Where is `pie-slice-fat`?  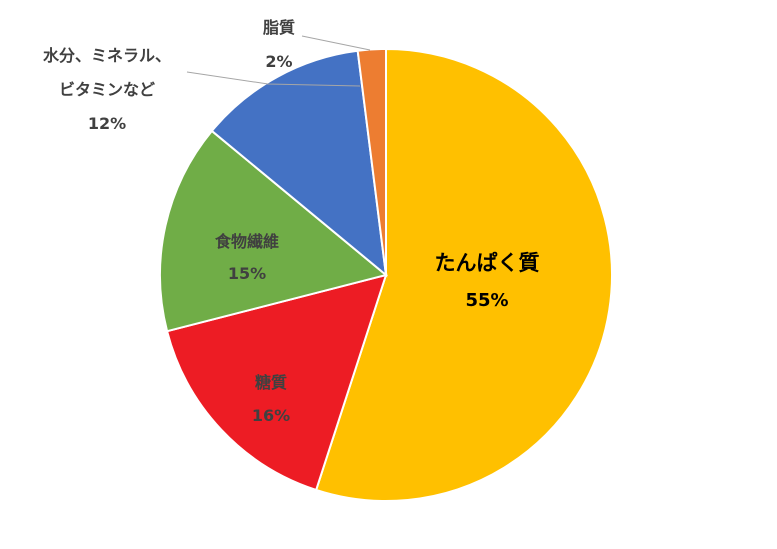
pie-slice-fat is located at coordinates (371, 161).